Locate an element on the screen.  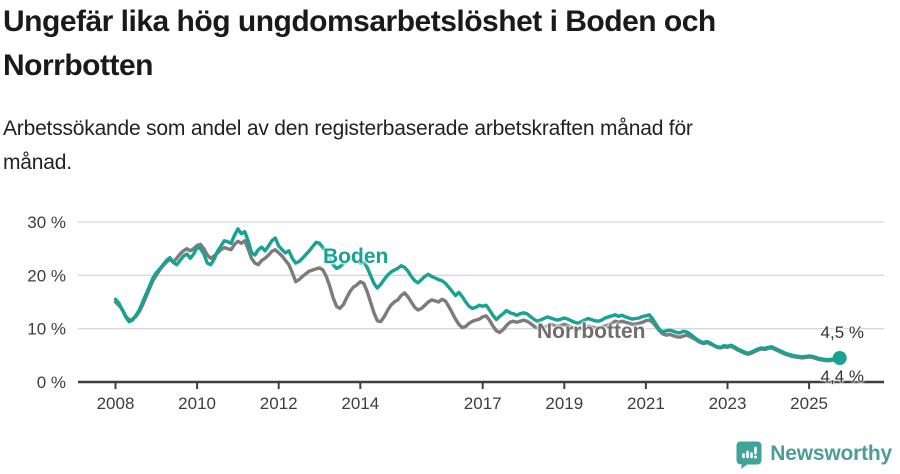
x-axis-tick-label: 2017 is located at coordinates (483, 403).